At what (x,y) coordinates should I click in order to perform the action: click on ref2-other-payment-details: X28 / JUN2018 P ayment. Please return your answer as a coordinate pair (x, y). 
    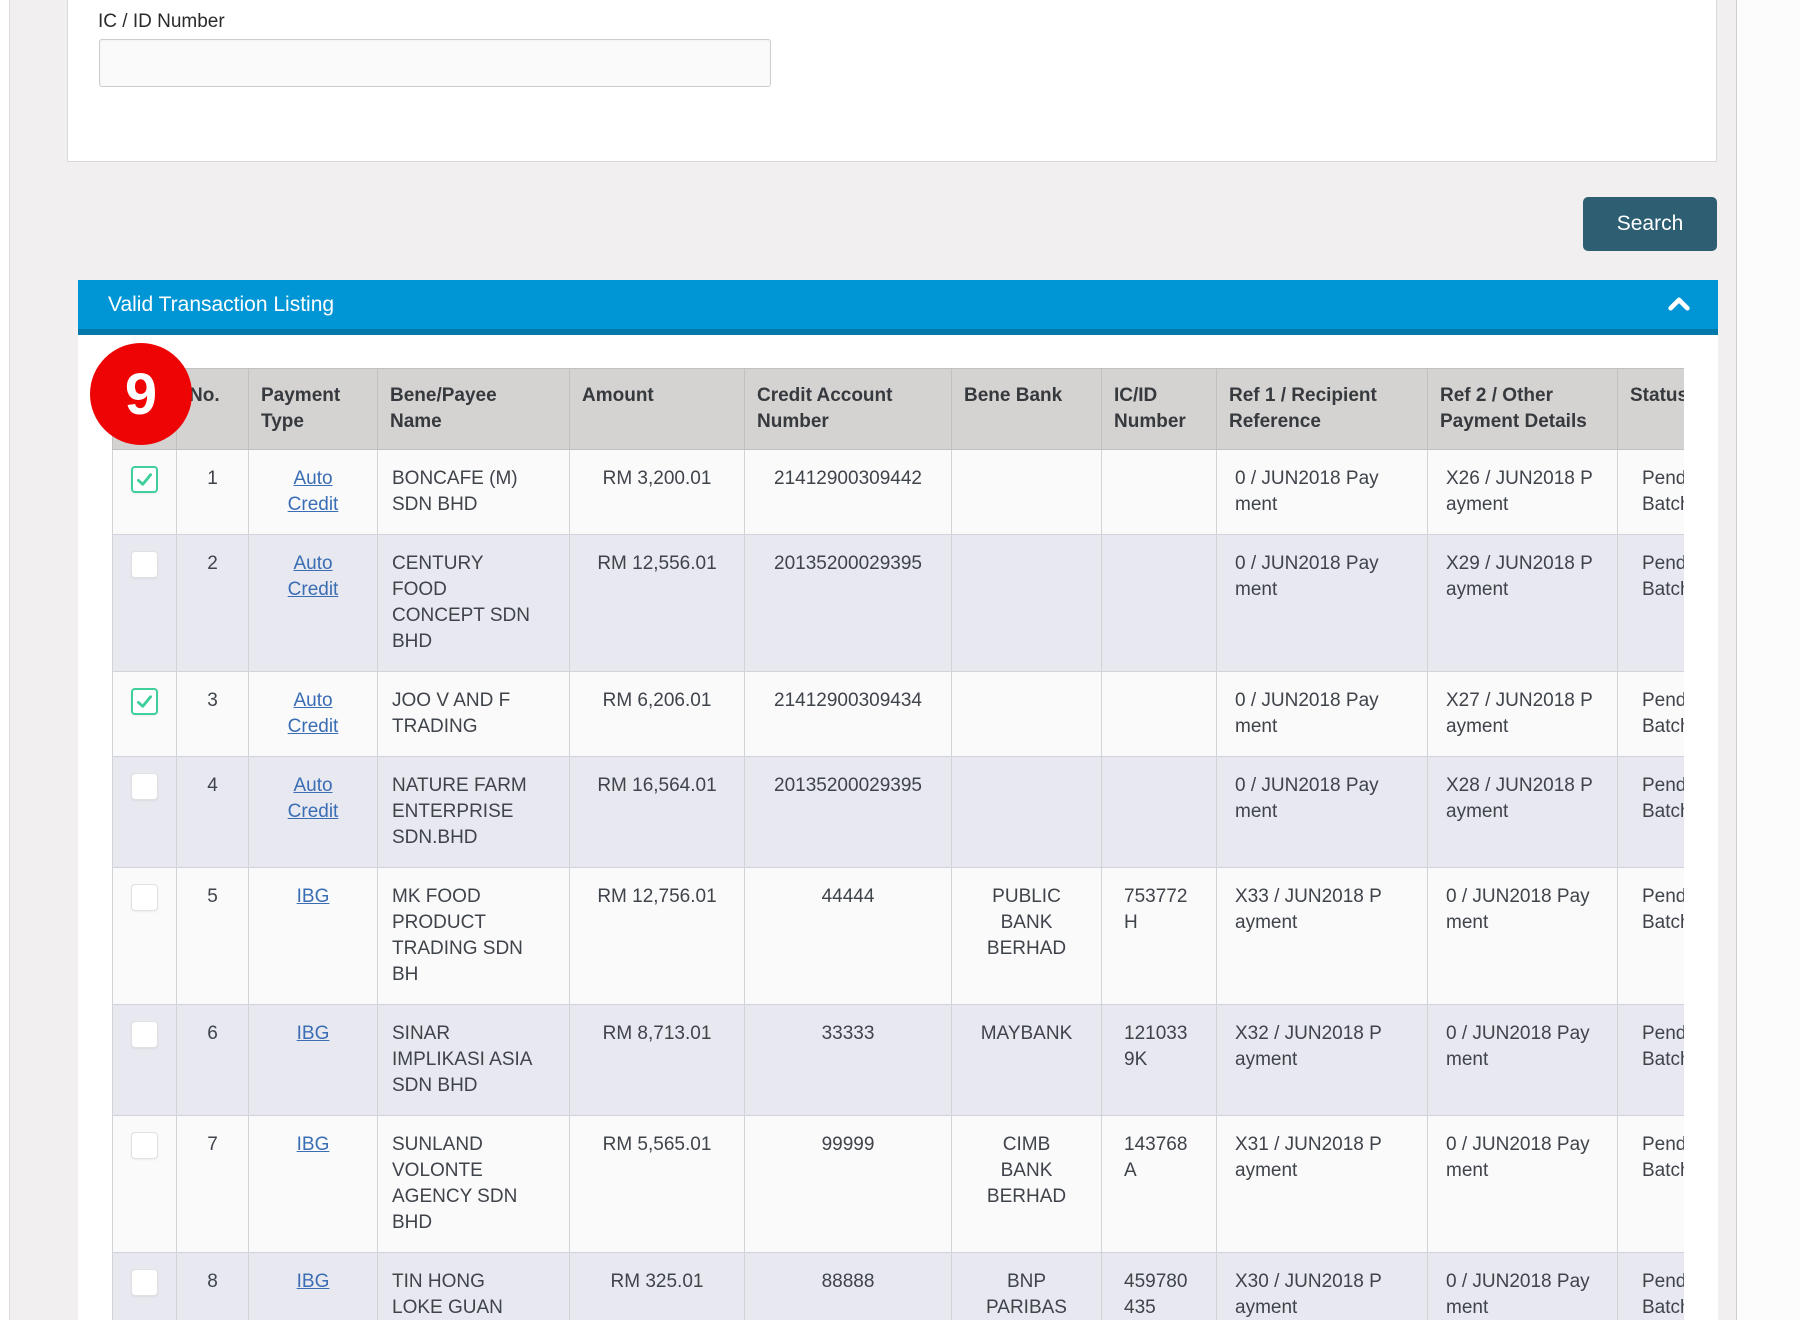
    Looking at the image, I should click on (1522, 812).